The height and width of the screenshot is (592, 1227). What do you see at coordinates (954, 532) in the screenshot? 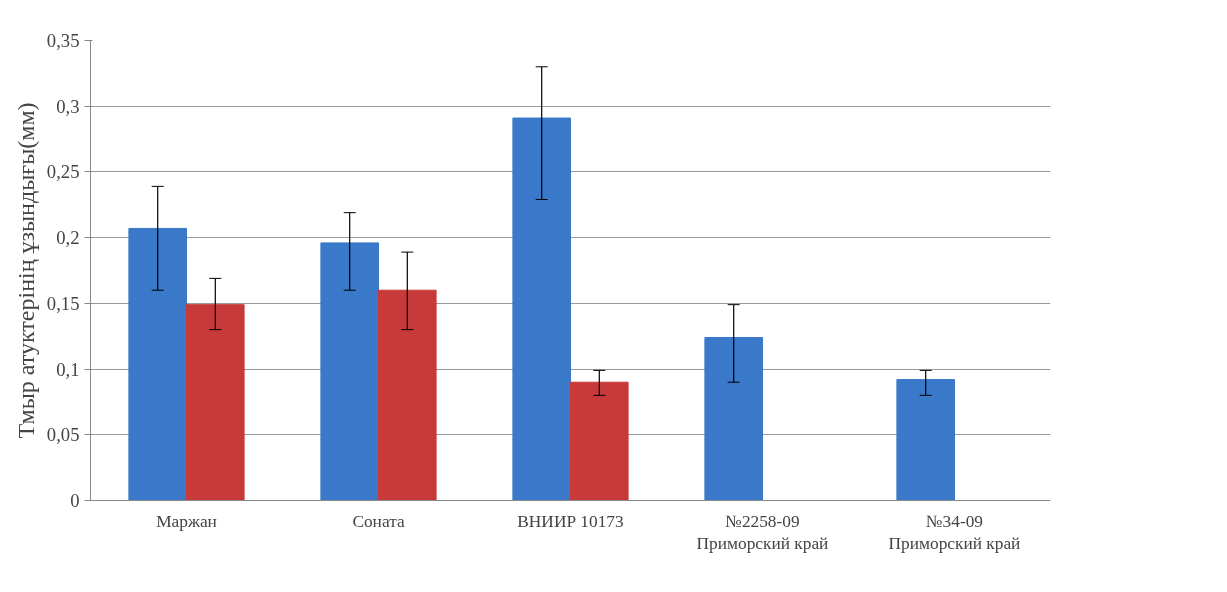
I see `x-tick-label: №34-09 Приморский край` at bounding box center [954, 532].